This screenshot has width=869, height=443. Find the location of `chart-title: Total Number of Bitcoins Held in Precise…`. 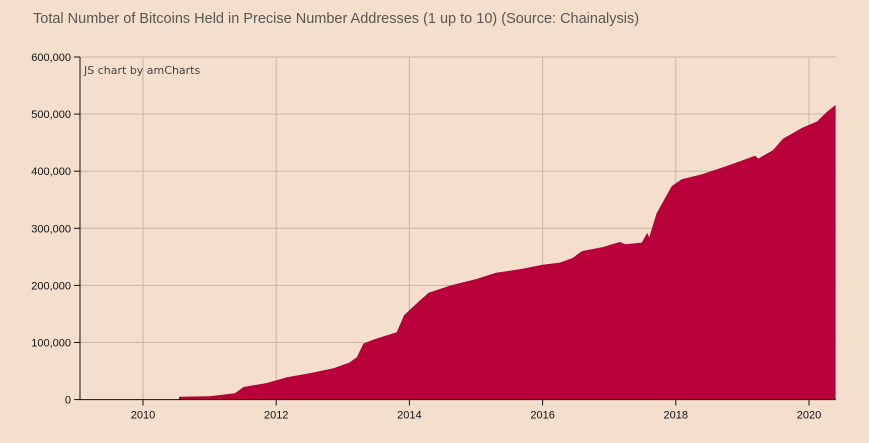

chart-title: Total Number of Bitcoins Held in Precise… is located at coordinates (336, 19).